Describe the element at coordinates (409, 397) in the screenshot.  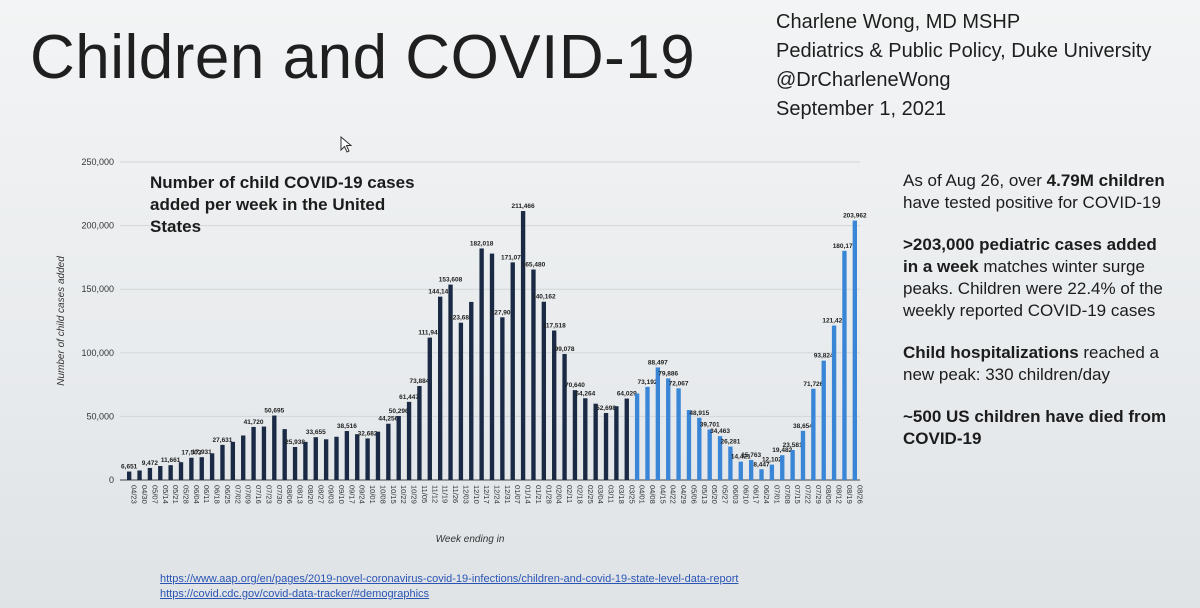
I see `data-label: 61,447` at that location.